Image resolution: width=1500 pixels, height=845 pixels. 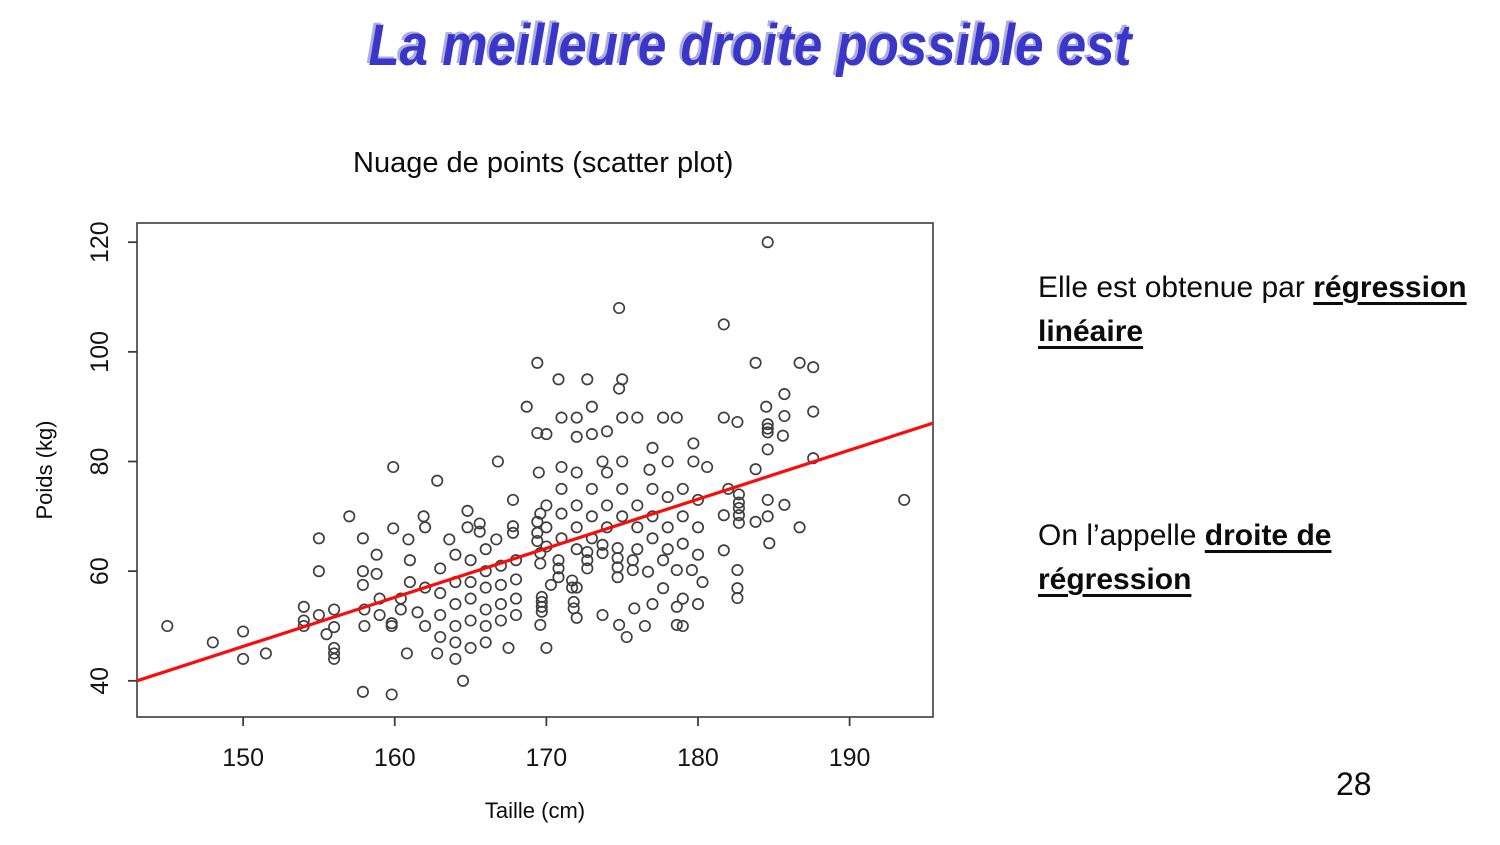 I want to click on page-number: 28, so click(x=1354, y=784).